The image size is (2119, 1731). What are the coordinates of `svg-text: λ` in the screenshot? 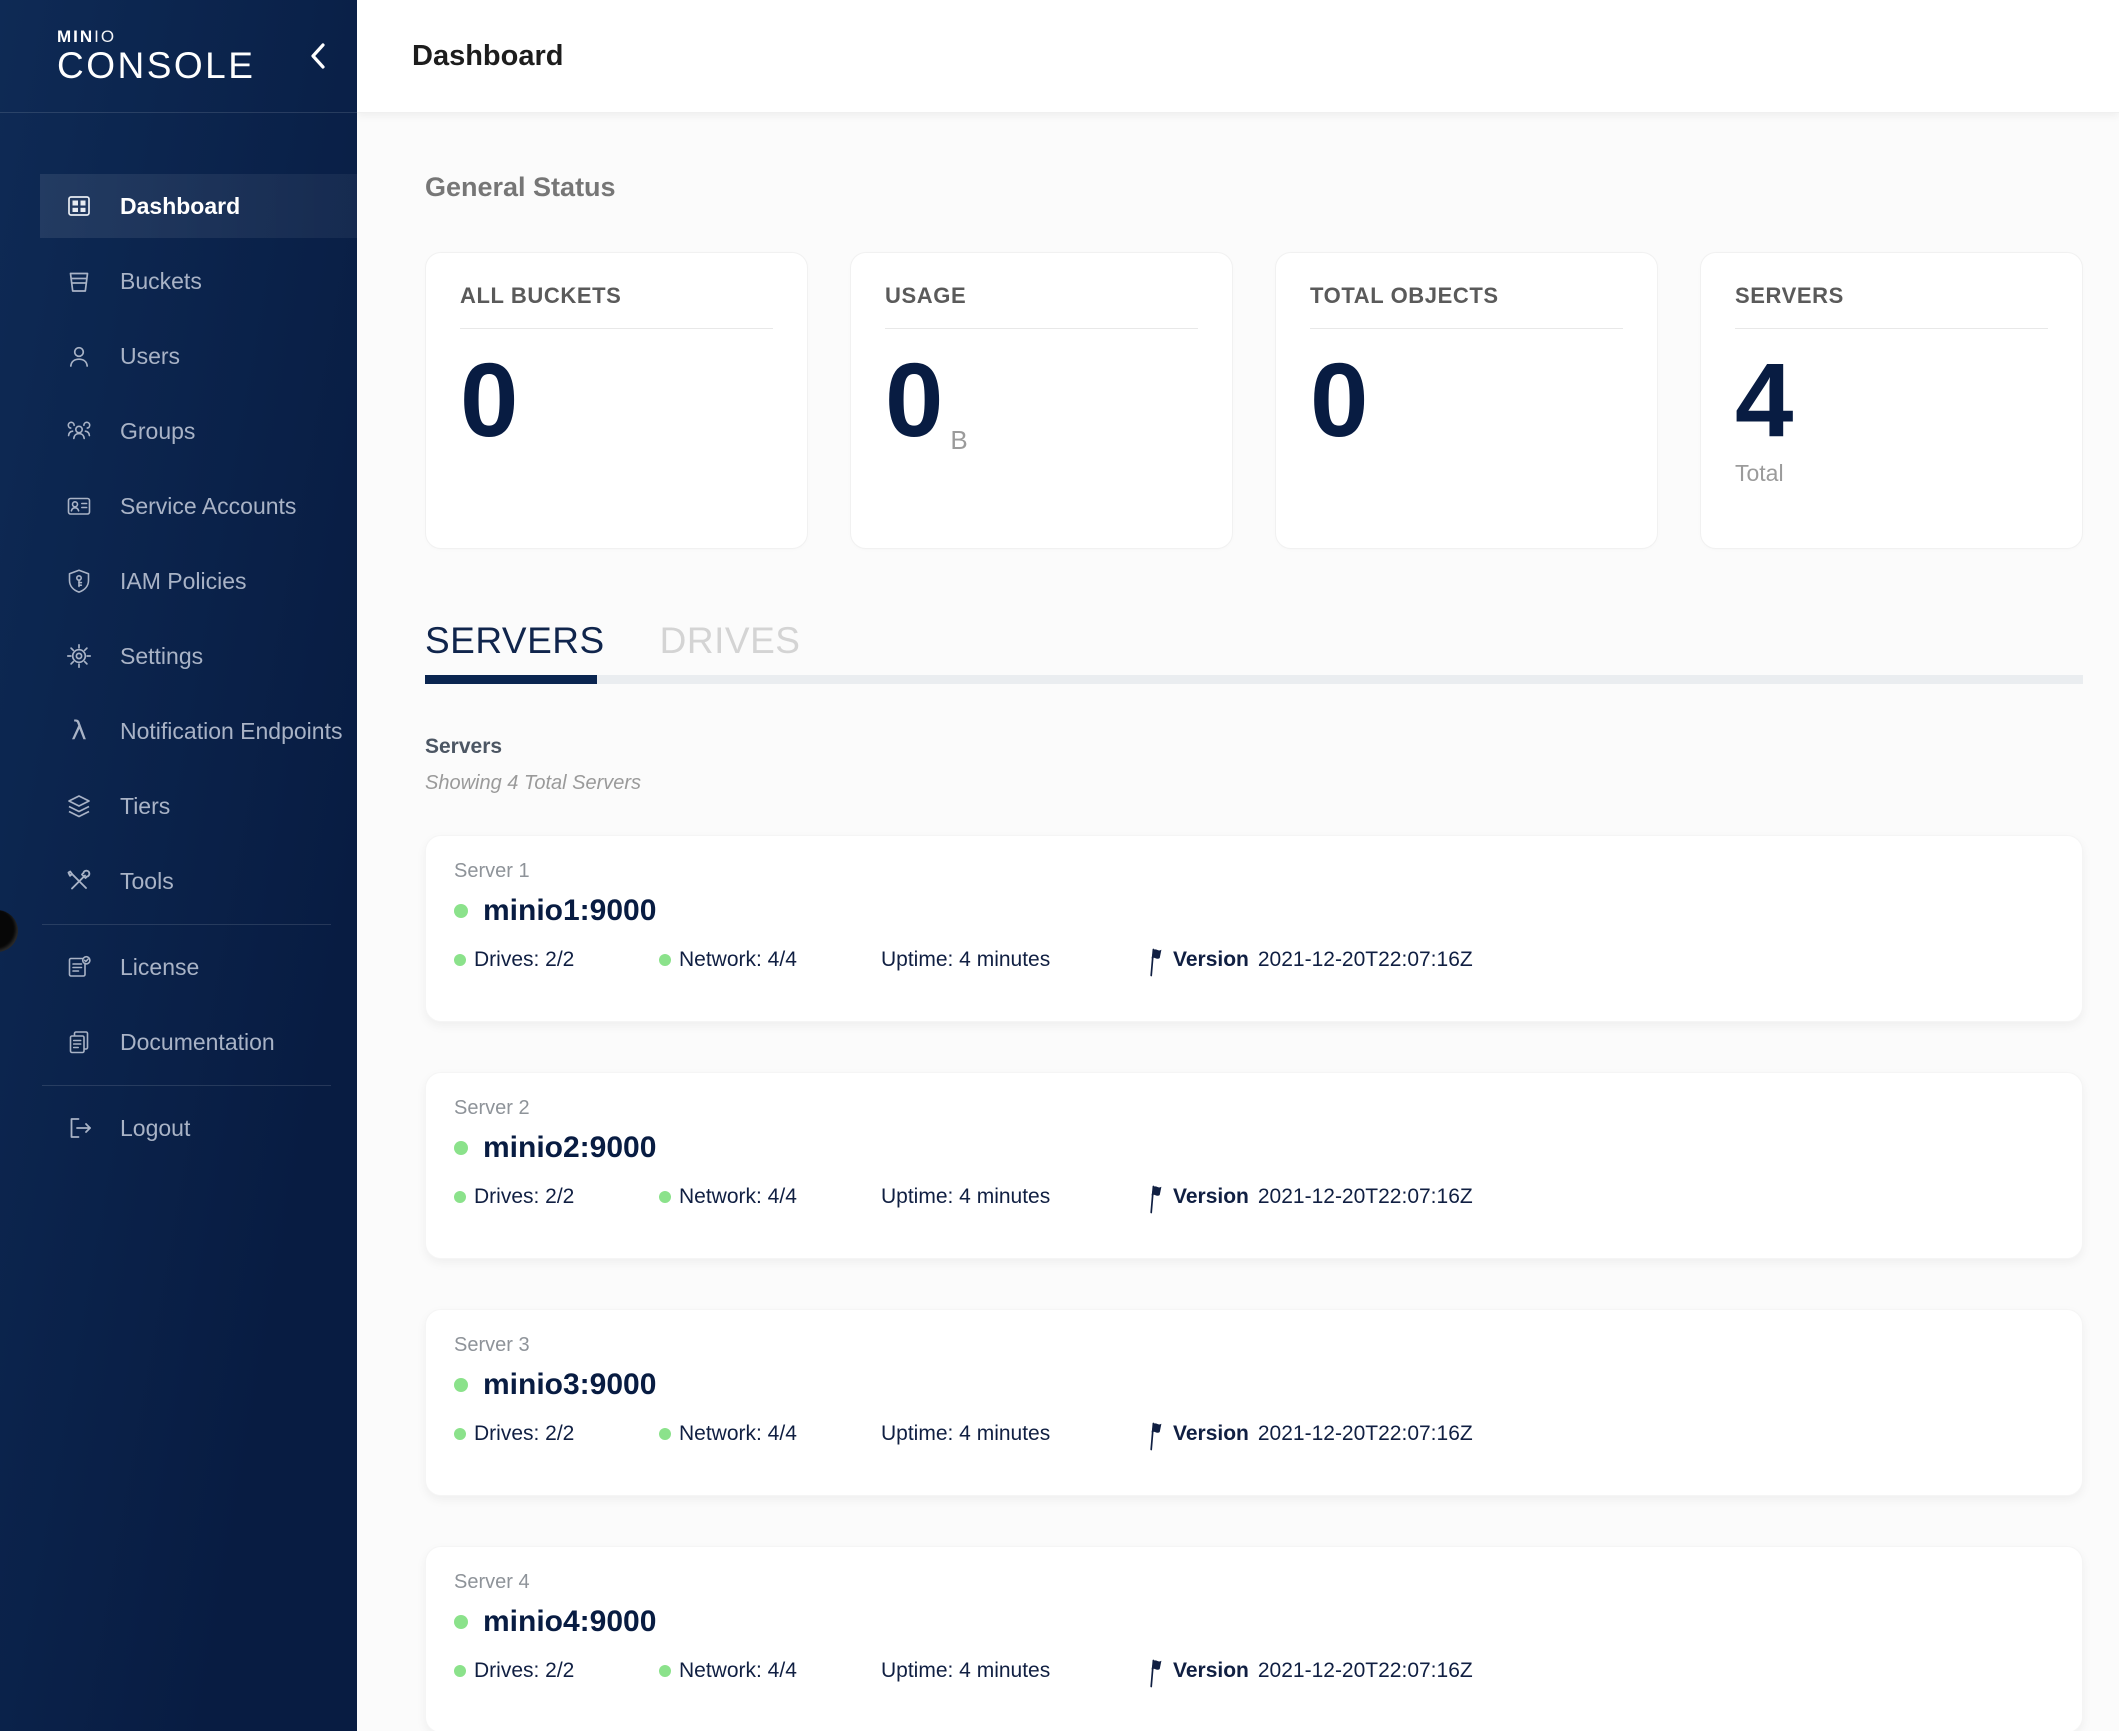 It's located at (78, 731).